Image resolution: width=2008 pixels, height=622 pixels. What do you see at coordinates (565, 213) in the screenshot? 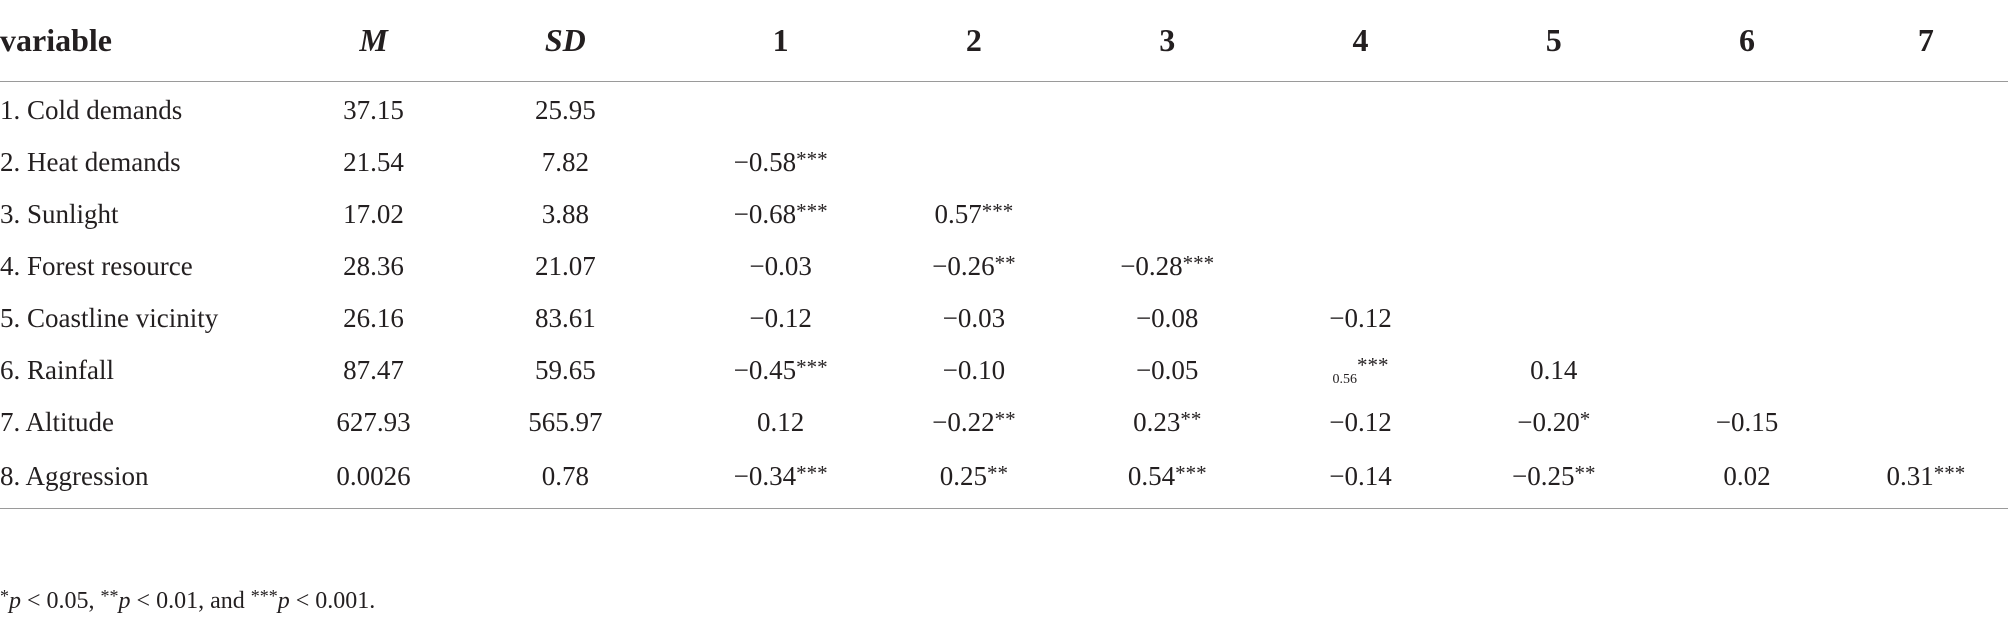
I see `sd-cell: 3.88` at bounding box center [565, 213].